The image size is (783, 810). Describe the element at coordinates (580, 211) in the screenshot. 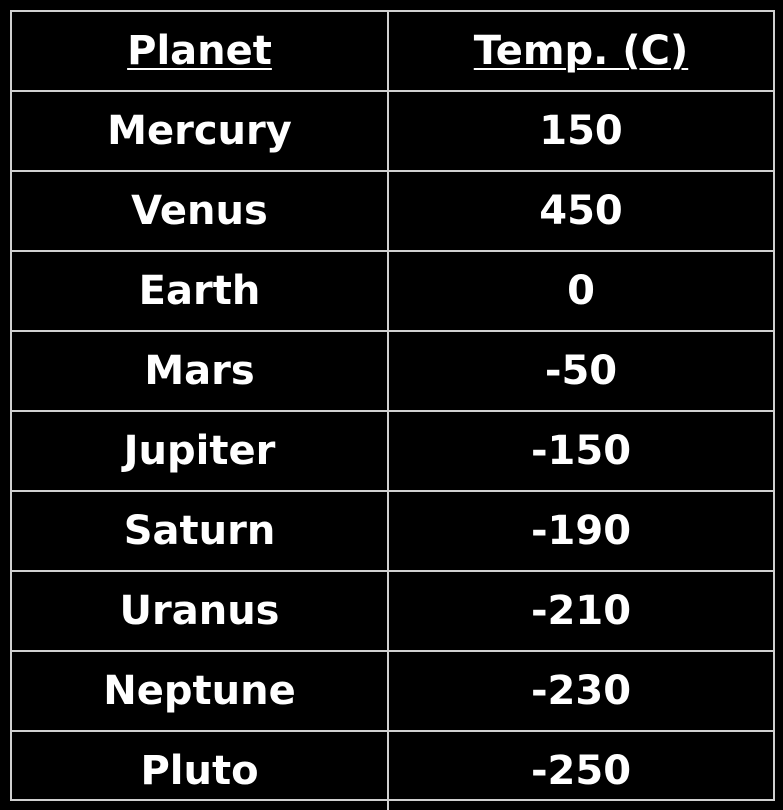

I see `temp-cell: 450` at that location.